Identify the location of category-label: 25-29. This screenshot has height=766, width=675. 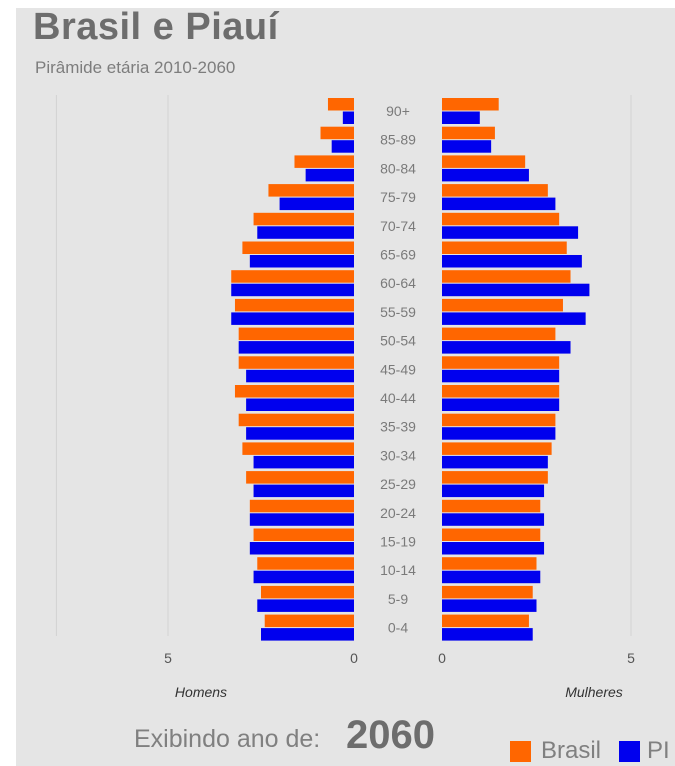
(398, 484).